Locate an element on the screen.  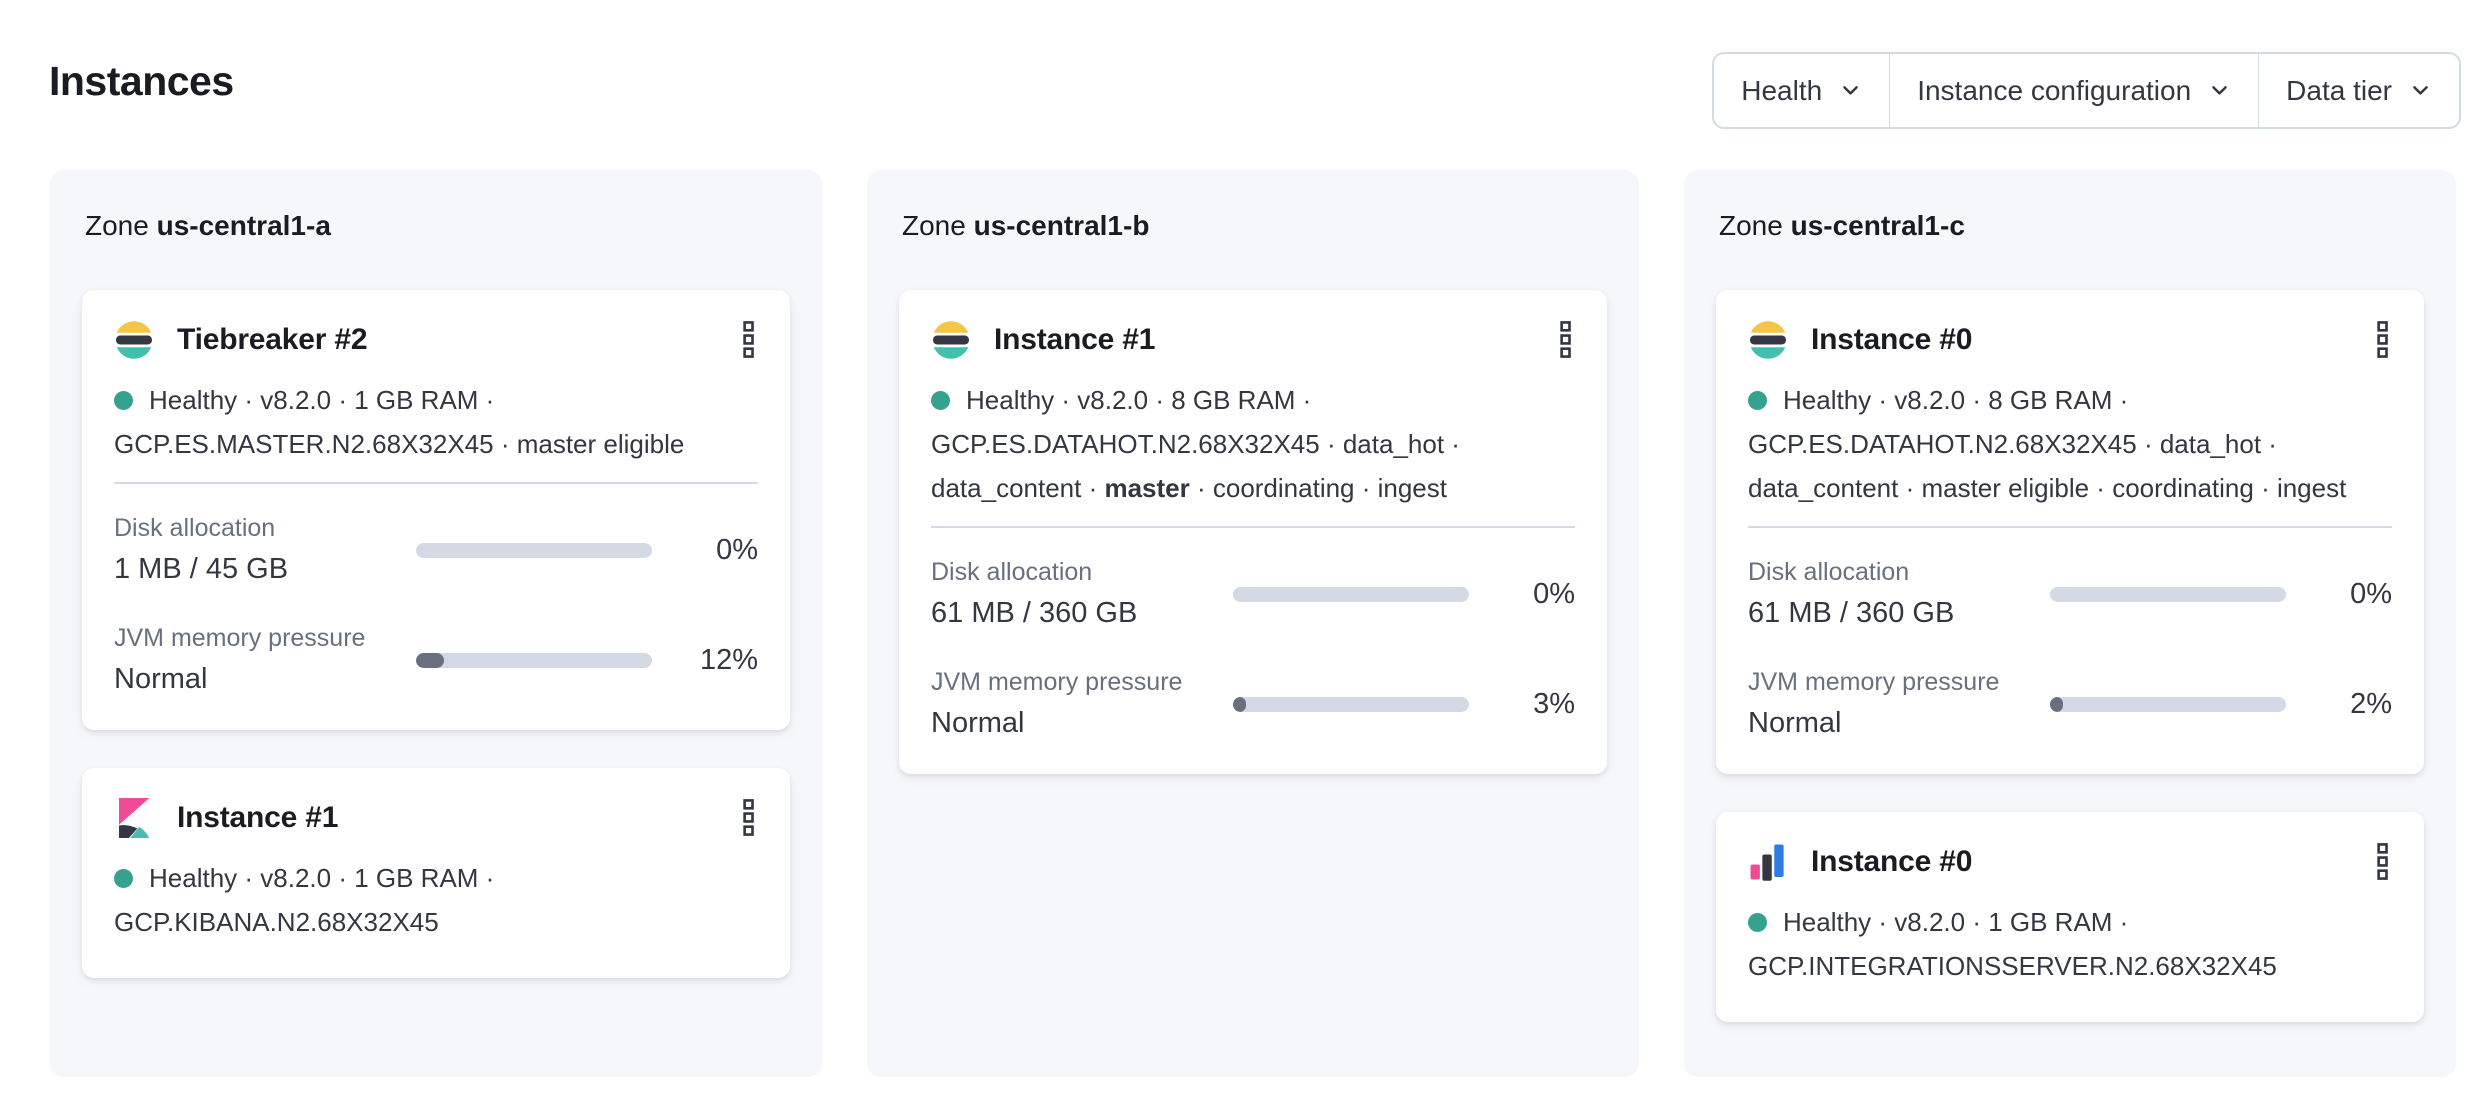
zone-title: Zone us-central1-c is located at coordinates (1842, 225).